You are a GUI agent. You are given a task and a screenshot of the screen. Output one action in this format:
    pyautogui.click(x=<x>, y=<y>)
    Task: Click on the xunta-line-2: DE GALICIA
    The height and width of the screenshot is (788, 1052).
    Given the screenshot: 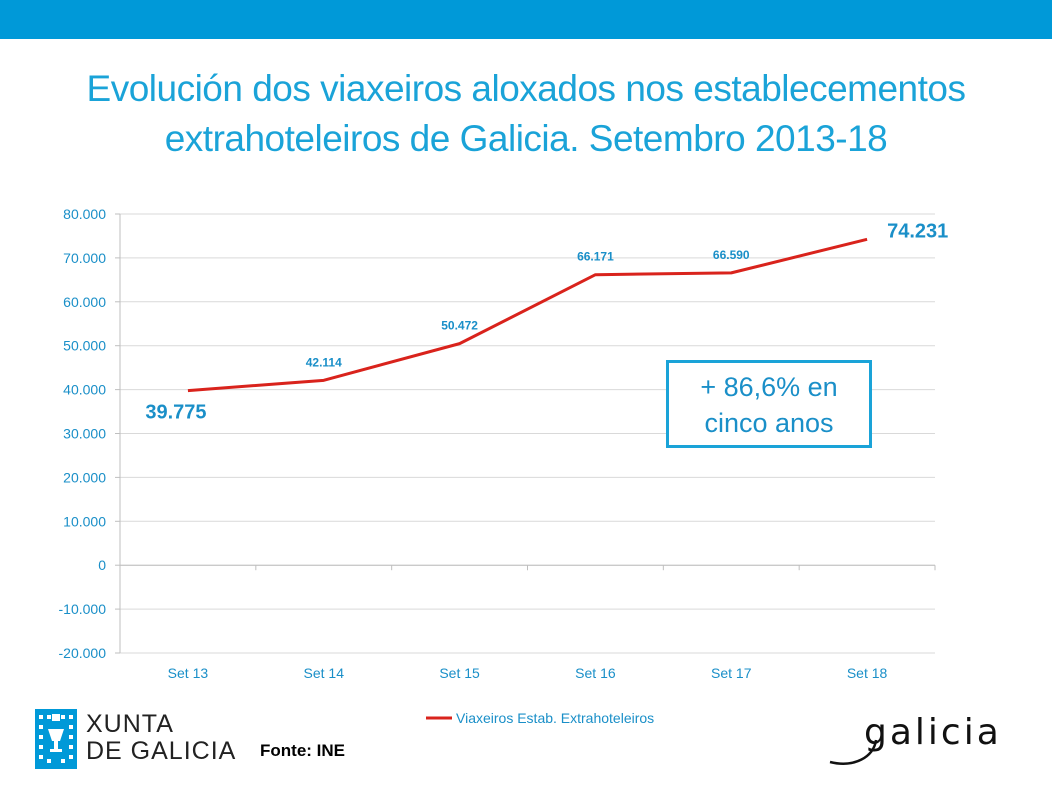 What is the action you would take?
    pyautogui.click(x=161, y=751)
    